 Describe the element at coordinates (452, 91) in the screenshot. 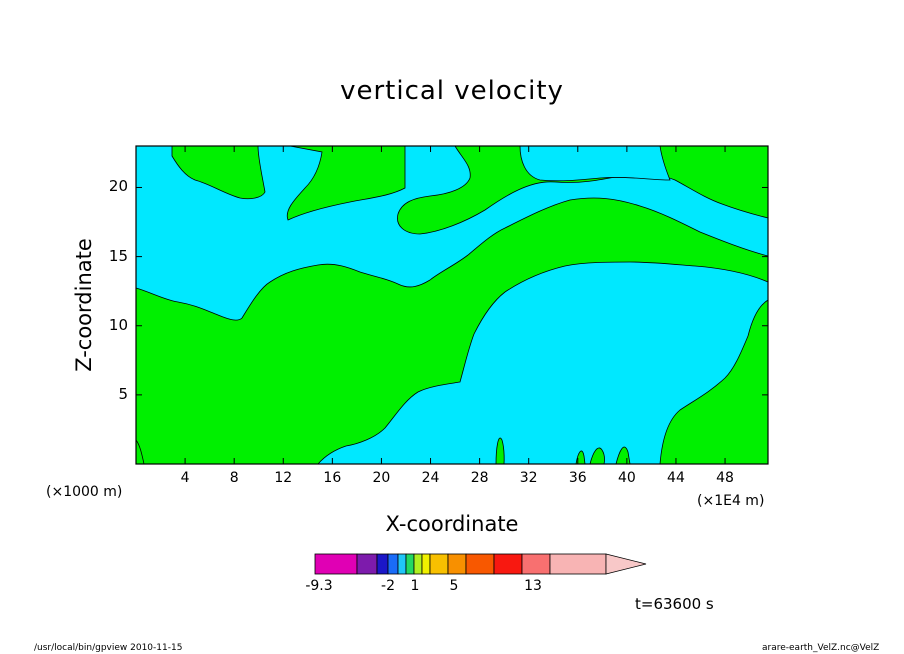

I see `chart-title: vertical velocity` at that location.